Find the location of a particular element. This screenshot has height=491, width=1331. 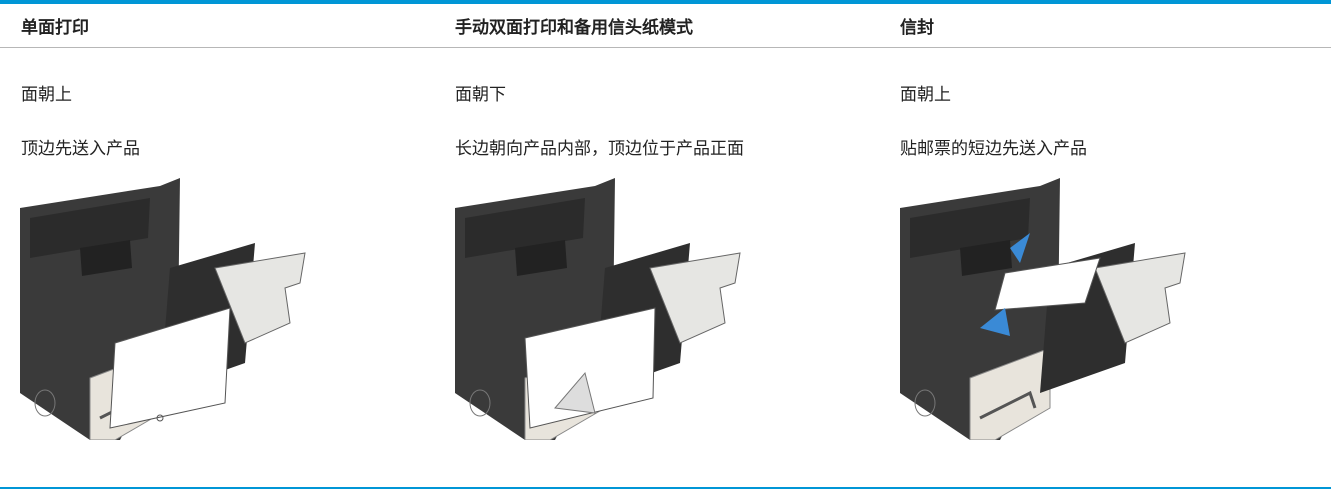

column-header: 手动双面打印和备用信头纸模式 is located at coordinates (574, 27).